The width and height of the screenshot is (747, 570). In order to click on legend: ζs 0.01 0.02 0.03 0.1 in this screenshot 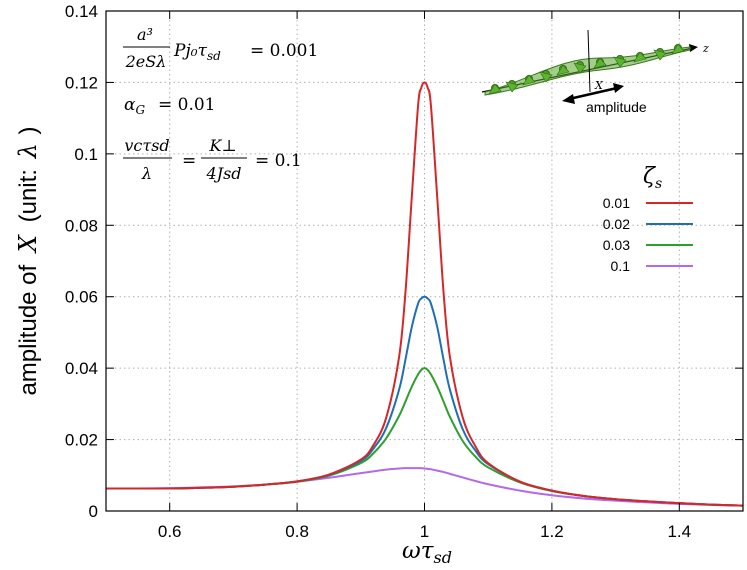, I will do `click(648, 219)`.